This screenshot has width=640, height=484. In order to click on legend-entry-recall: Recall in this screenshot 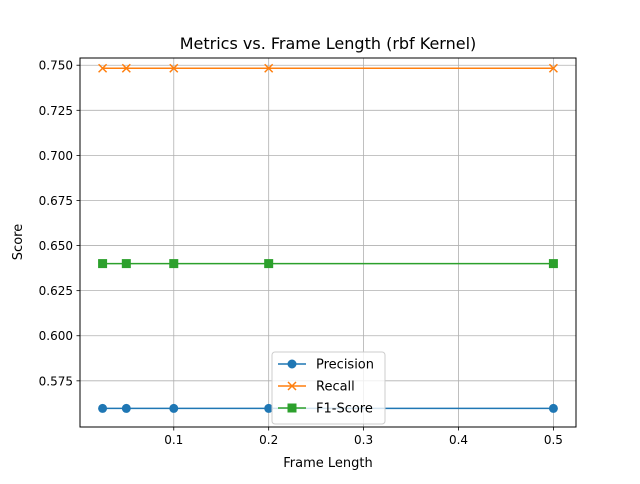, I will do `click(316, 387)`.